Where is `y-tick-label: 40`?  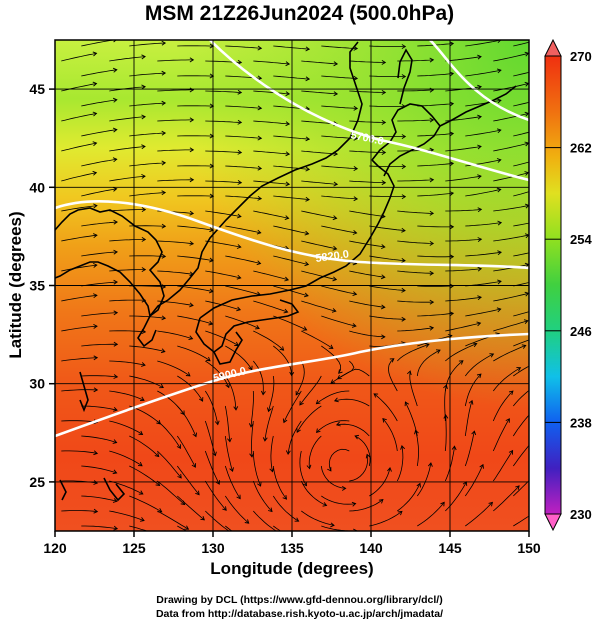 y-tick-label: 40 is located at coordinates (37, 187).